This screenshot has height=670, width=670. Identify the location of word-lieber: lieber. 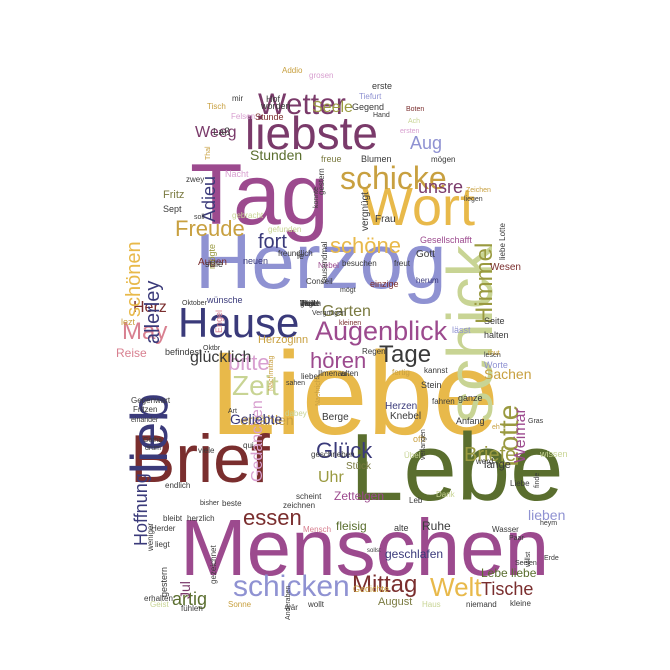
(311, 376).